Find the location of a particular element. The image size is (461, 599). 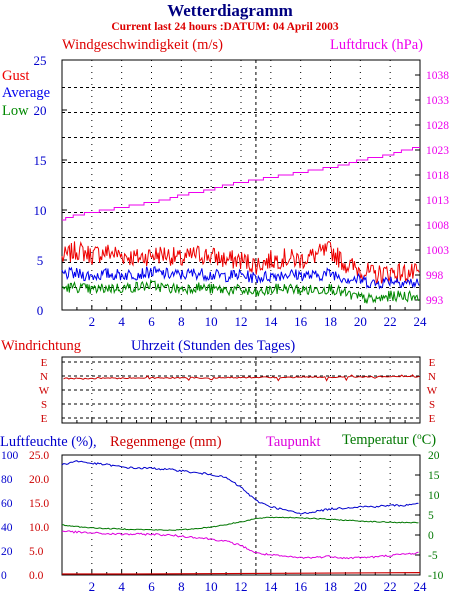

wind-y-tick-label: 15 is located at coordinates (40, 160).